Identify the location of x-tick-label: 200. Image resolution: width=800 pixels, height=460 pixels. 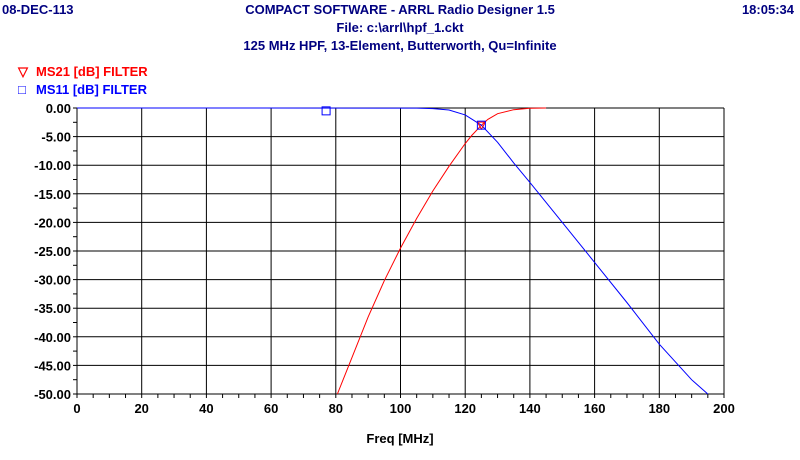
(724, 408).